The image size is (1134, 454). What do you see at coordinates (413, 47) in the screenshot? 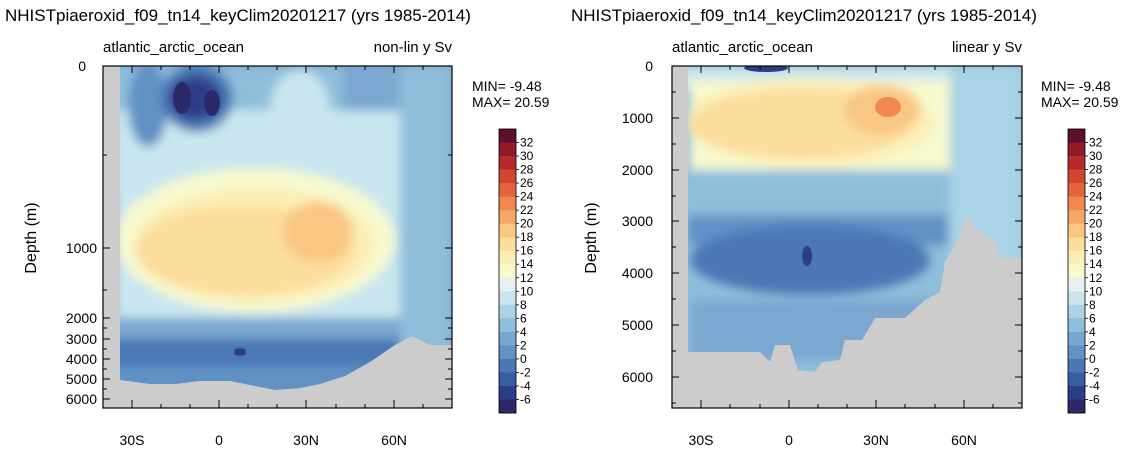
I see `scale-label: non-lin y Sv` at bounding box center [413, 47].